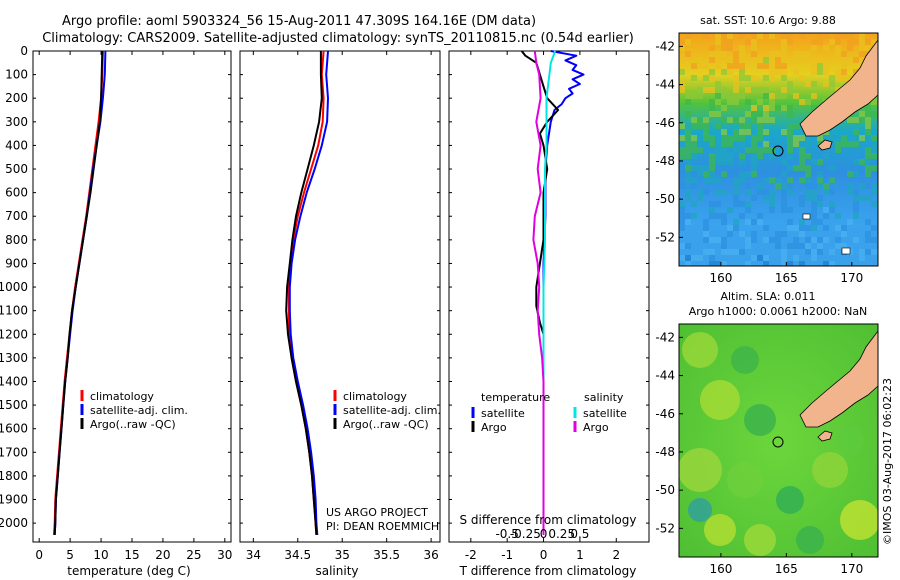  I want to click on depth-tick-label: 500, so click(16, 169).